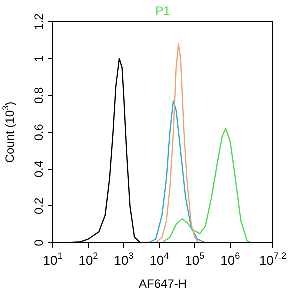  Describe the element at coordinates (39, 242) in the screenshot. I see `y-tick-label: 0` at that location.